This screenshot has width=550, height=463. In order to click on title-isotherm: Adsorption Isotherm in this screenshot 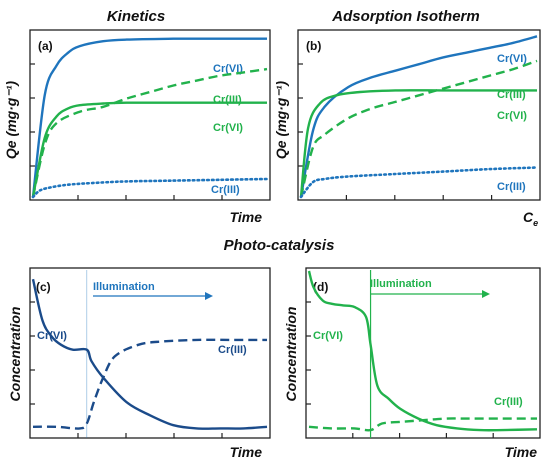, I will do `click(405, 16)`.